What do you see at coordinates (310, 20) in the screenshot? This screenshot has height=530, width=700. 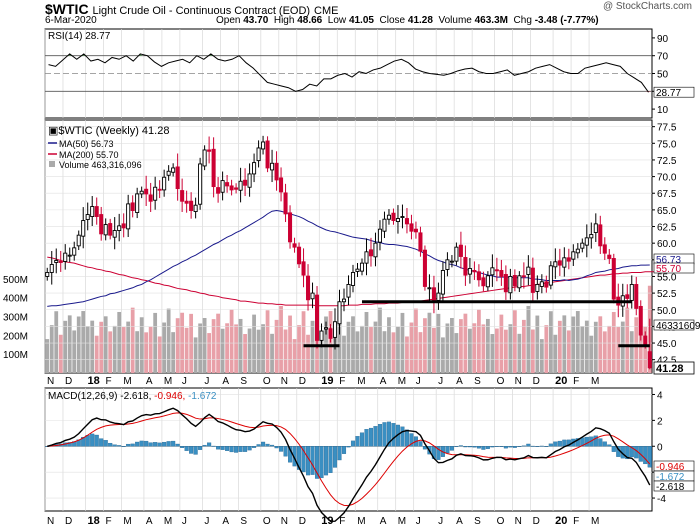 I see `high-value: 48.66` at bounding box center [310, 20].